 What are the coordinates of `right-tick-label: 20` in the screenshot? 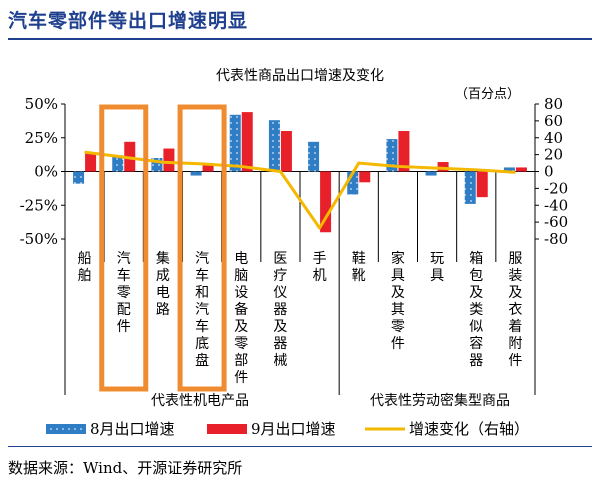 It's located at (553, 155).